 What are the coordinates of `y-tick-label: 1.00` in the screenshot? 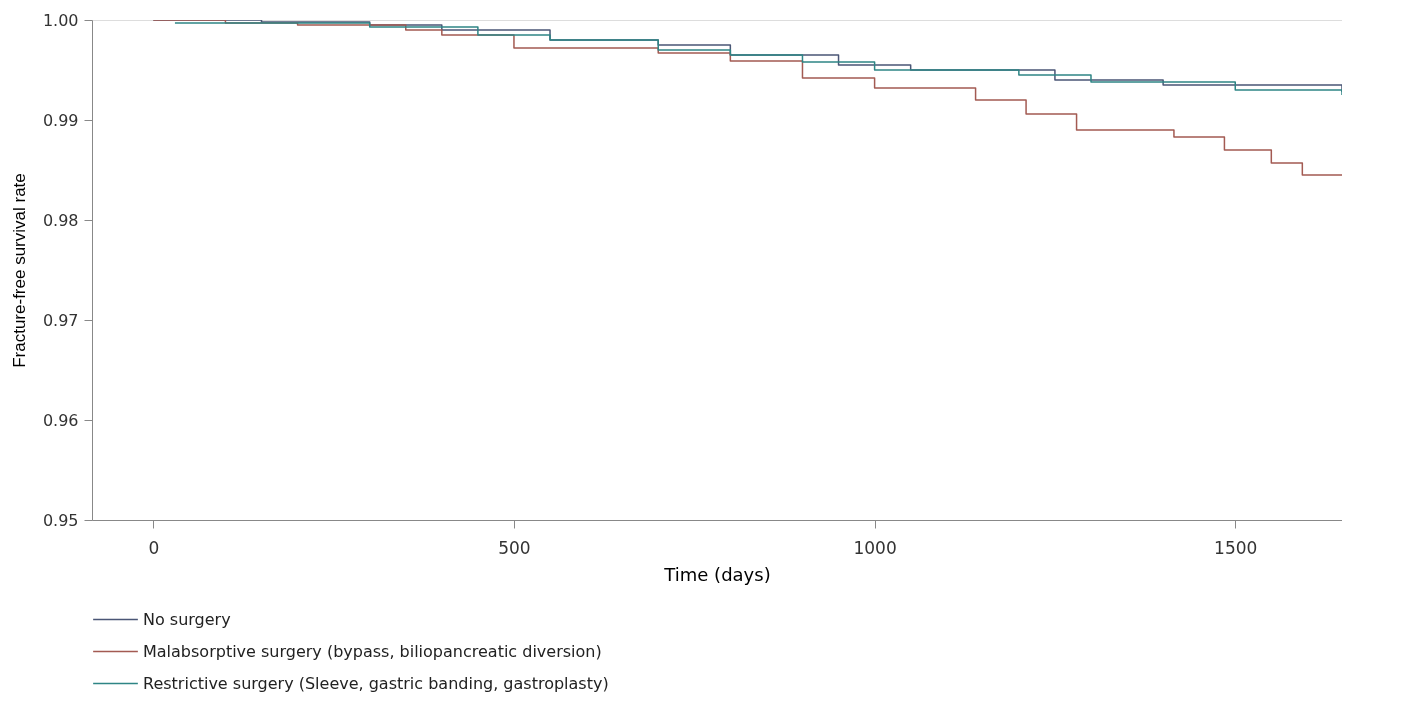 It's located at (60, 20).